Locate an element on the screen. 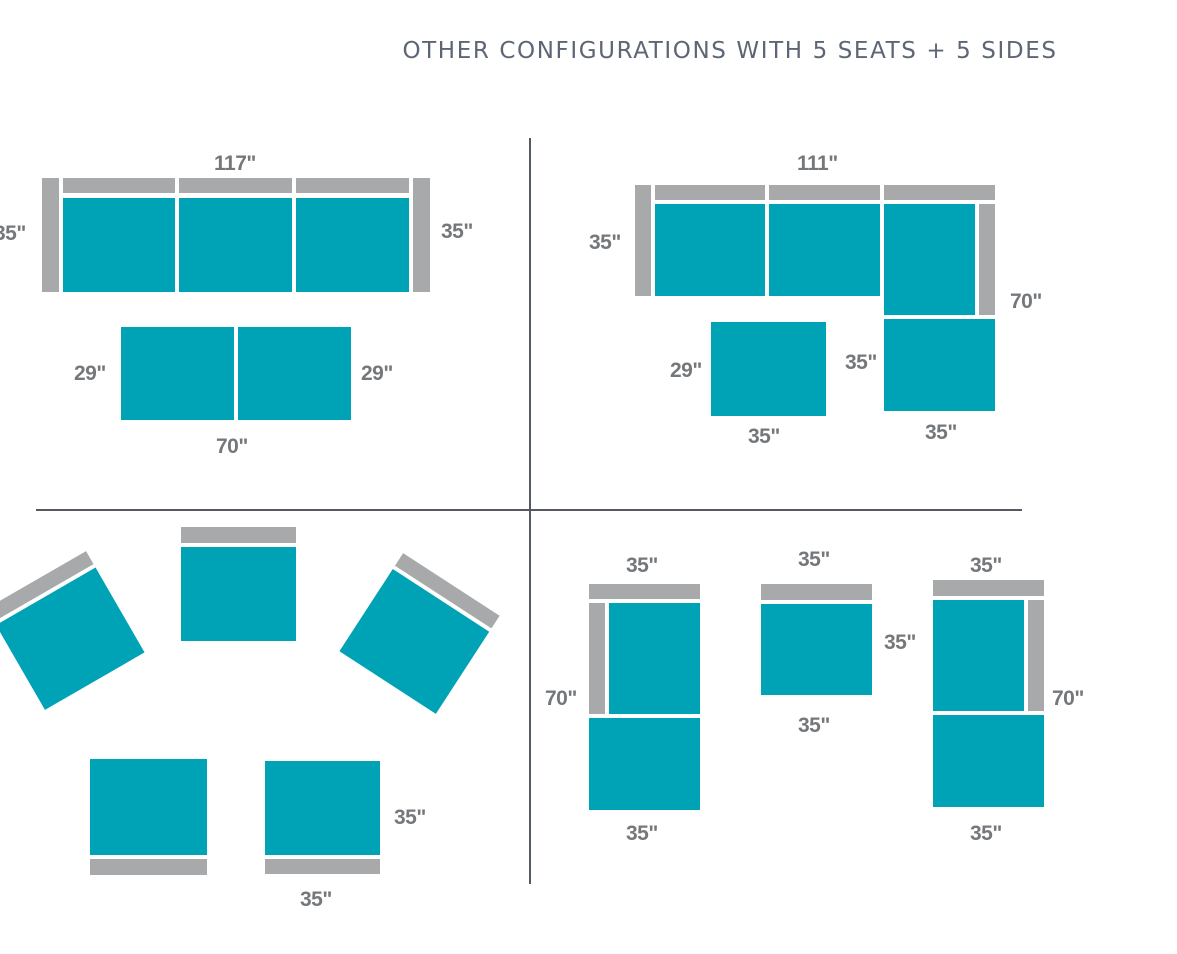 The width and height of the screenshot is (1177, 954). config-4-left-arm is located at coordinates (597, 658).